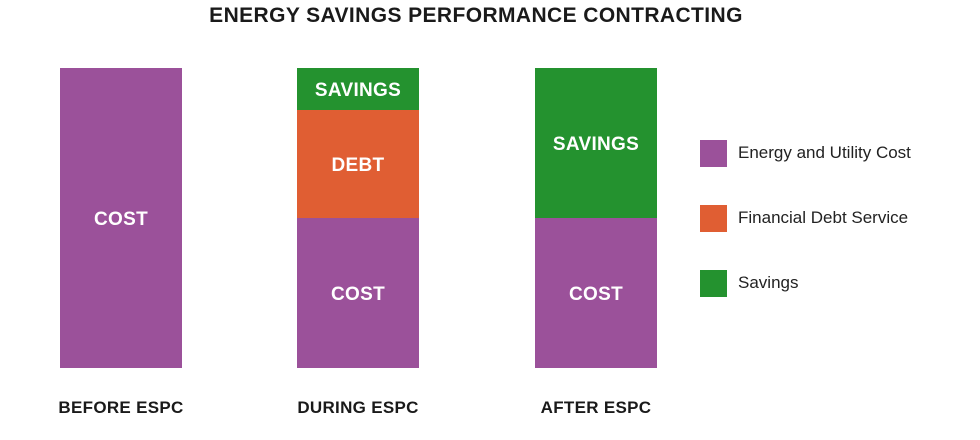 This screenshot has height=440, width=980. Describe the element at coordinates (824, 152) in the screenshot. I see `legend-label-cost: Energy and Utility Cost` at that location.